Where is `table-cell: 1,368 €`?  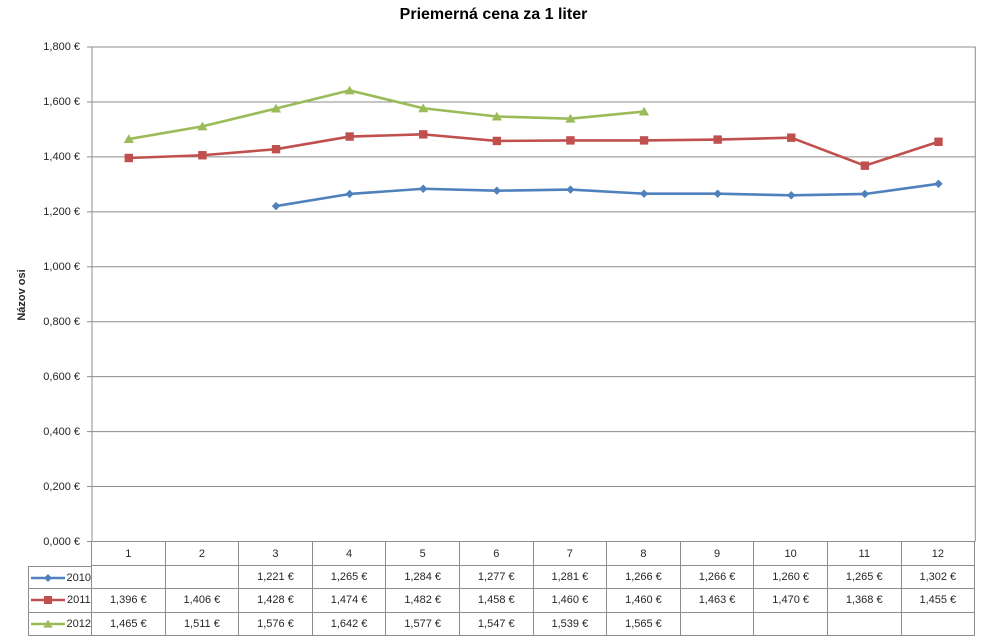 table-cell: 1,368 € is located at coordinates (864, 601).